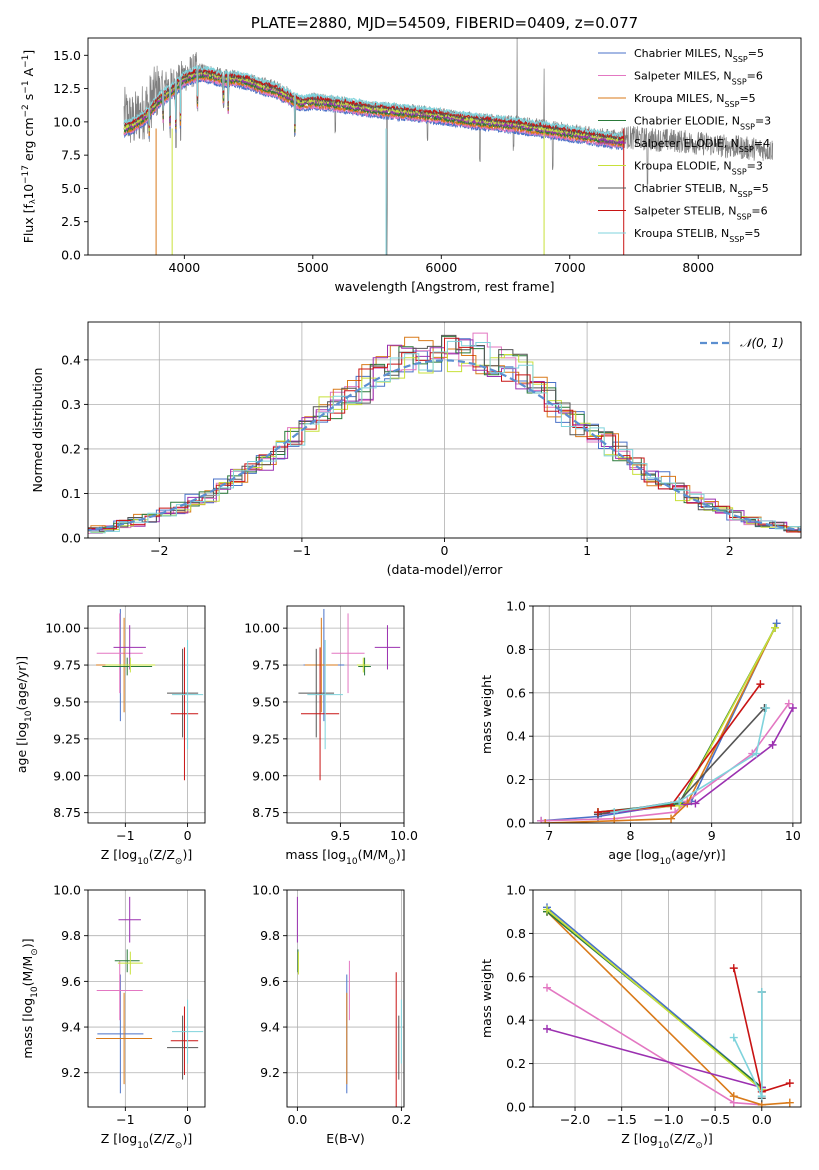 This screenshot has height=1170, width=819. I want to click on error-bars, so click(150, 694).